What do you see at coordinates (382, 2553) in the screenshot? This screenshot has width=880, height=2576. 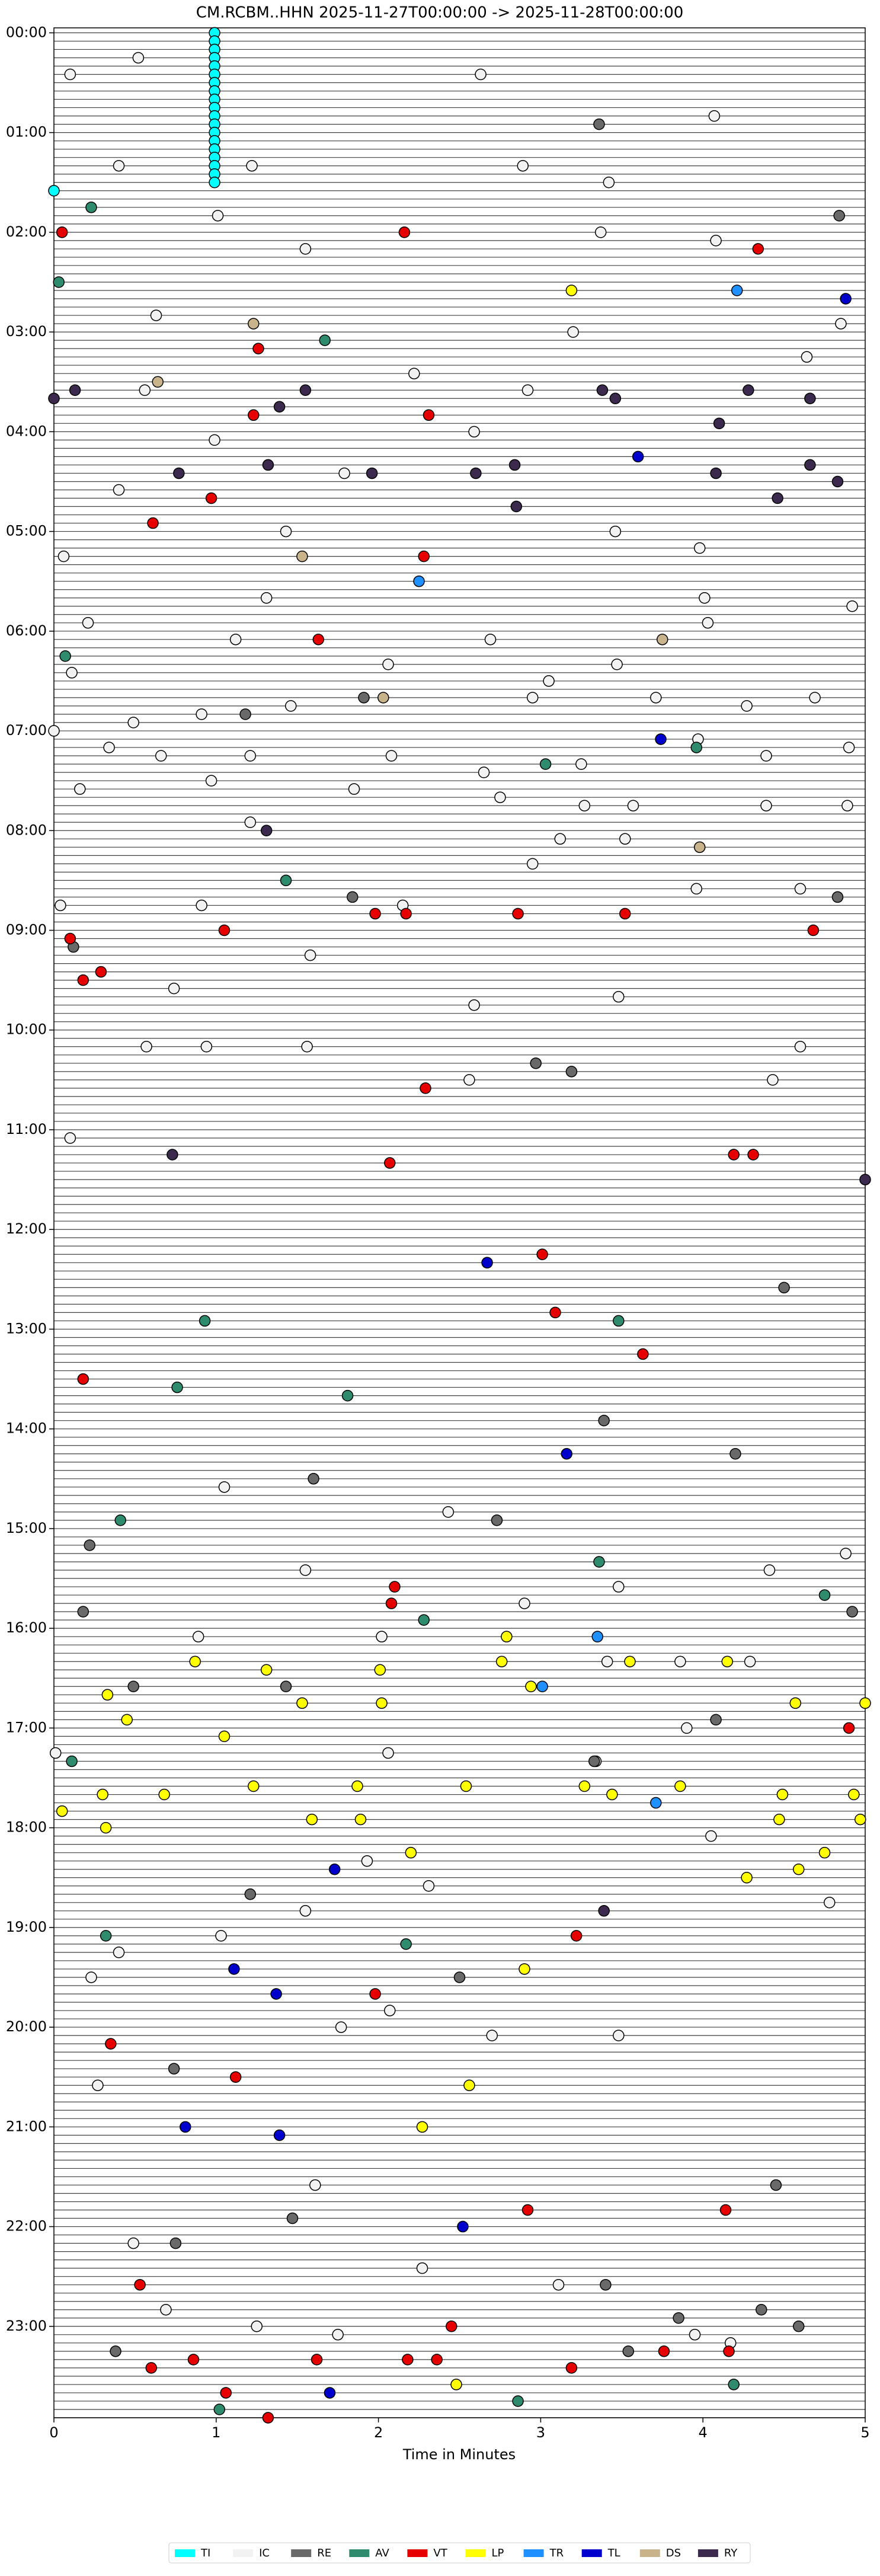 I see `legend-label: AV` at bounding box center [382, 2553].